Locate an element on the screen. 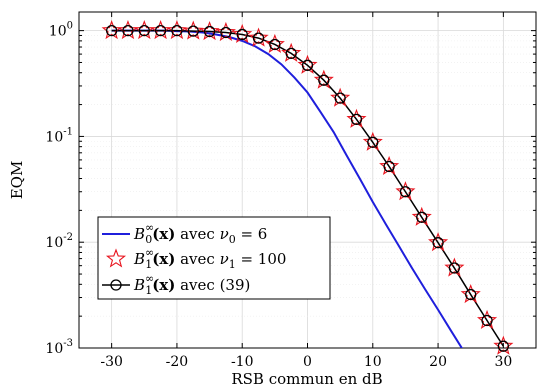 The height and width of the screenshot is (390, 544). x-tick-label: 30 is located at coordinates (503, 362).